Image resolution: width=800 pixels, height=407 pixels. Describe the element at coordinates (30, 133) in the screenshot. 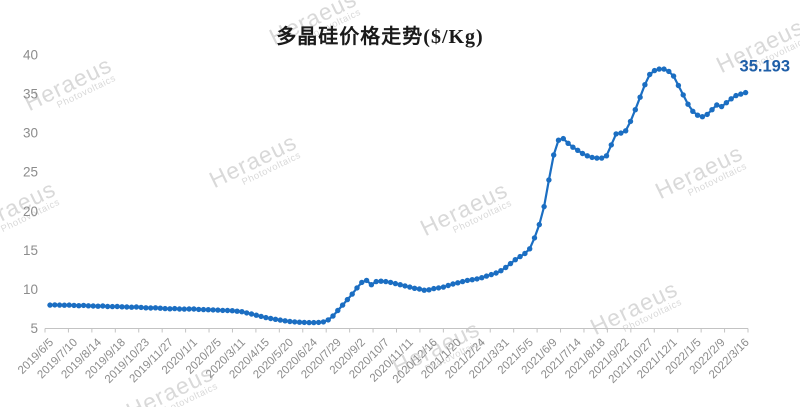

I see `y-tick-label: 30` at that location.